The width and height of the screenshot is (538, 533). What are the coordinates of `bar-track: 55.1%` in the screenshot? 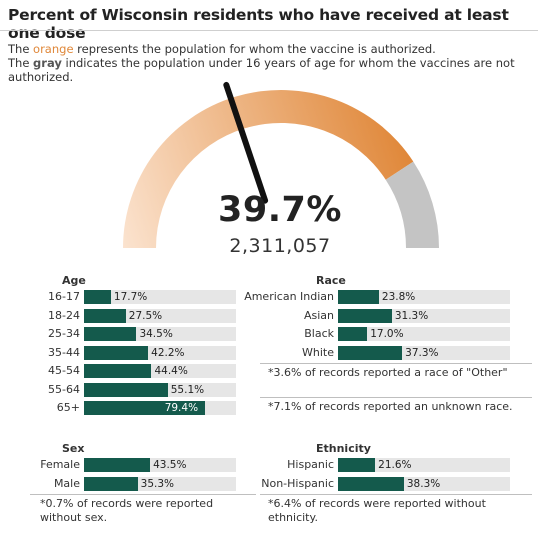 It's located at (160, 389).